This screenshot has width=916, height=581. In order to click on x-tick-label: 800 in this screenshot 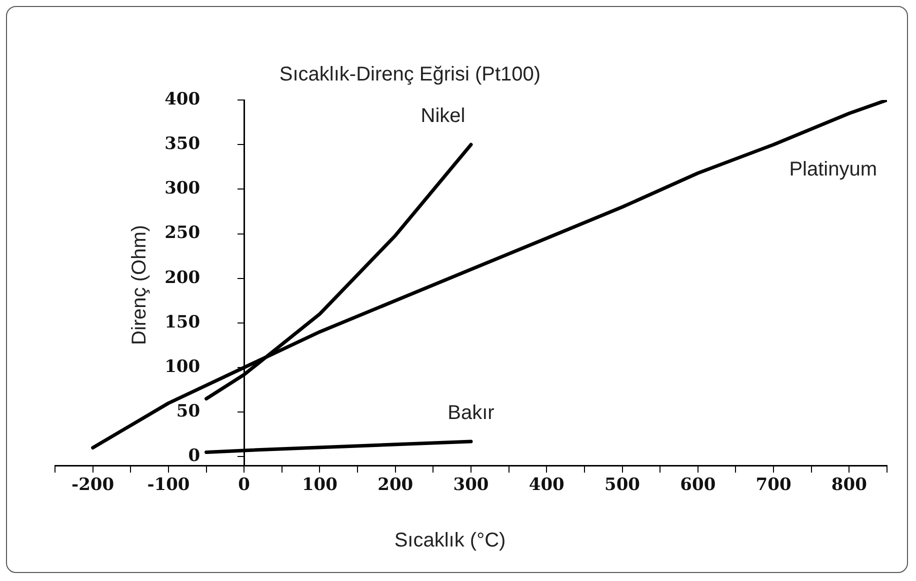, I will do `click(849, 485)`.